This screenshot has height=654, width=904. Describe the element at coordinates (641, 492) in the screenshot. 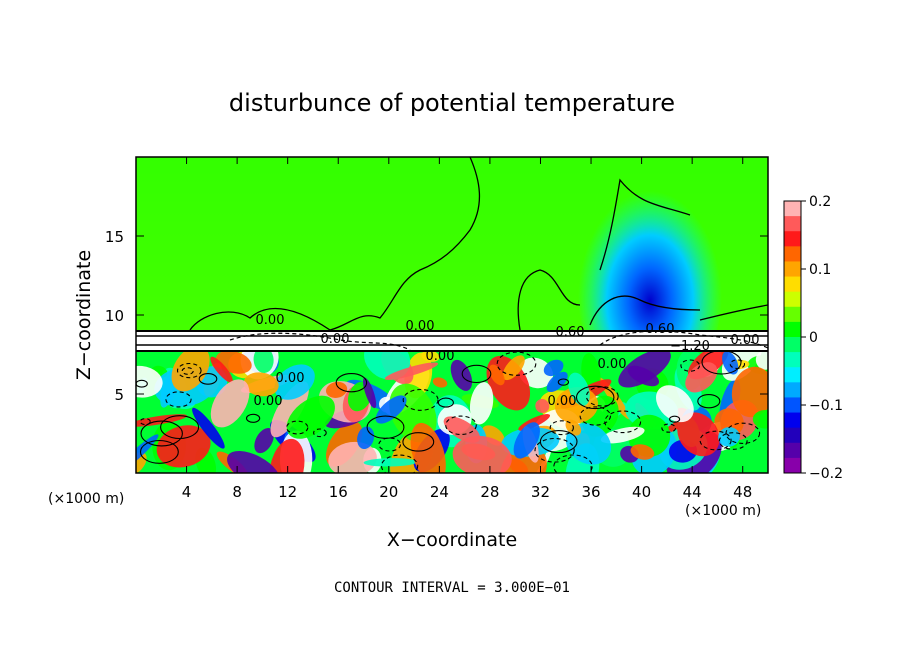

I see `x-tick-label: 40` at that location.